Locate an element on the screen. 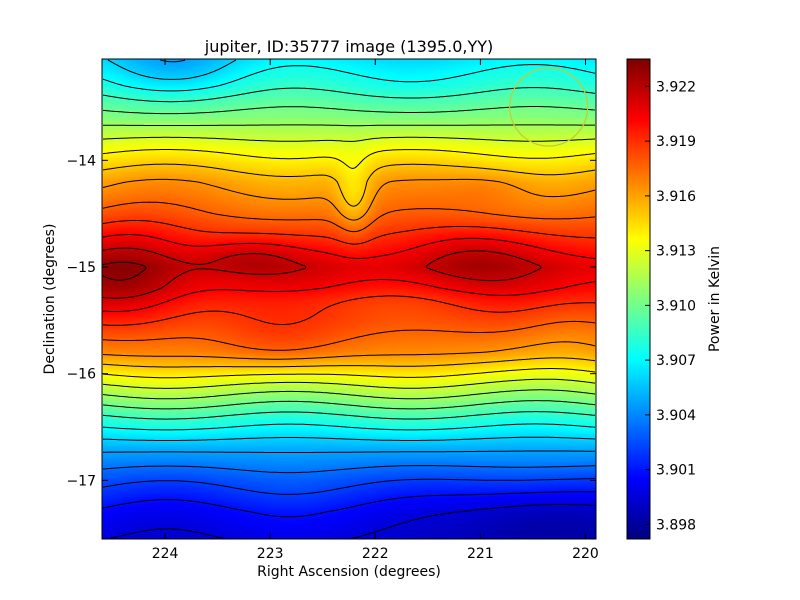 Image resolution: width=800 pixels, height=600 pixels. x-tick-label: 221 is located at coordinates (480, 554).